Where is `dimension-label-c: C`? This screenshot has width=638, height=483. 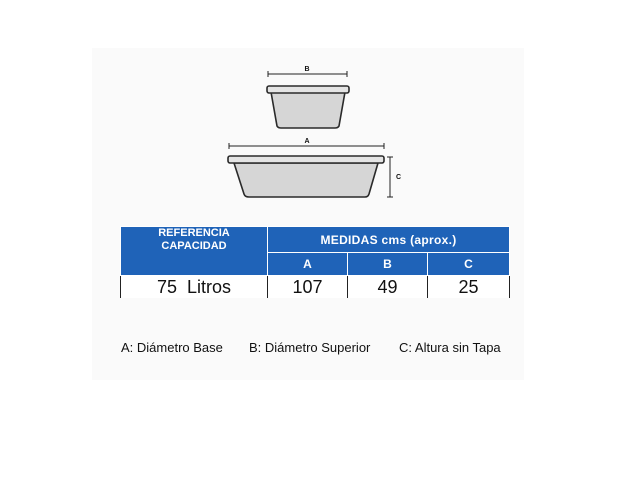
dimension-label-c: C is located at coordinates (398, 177).